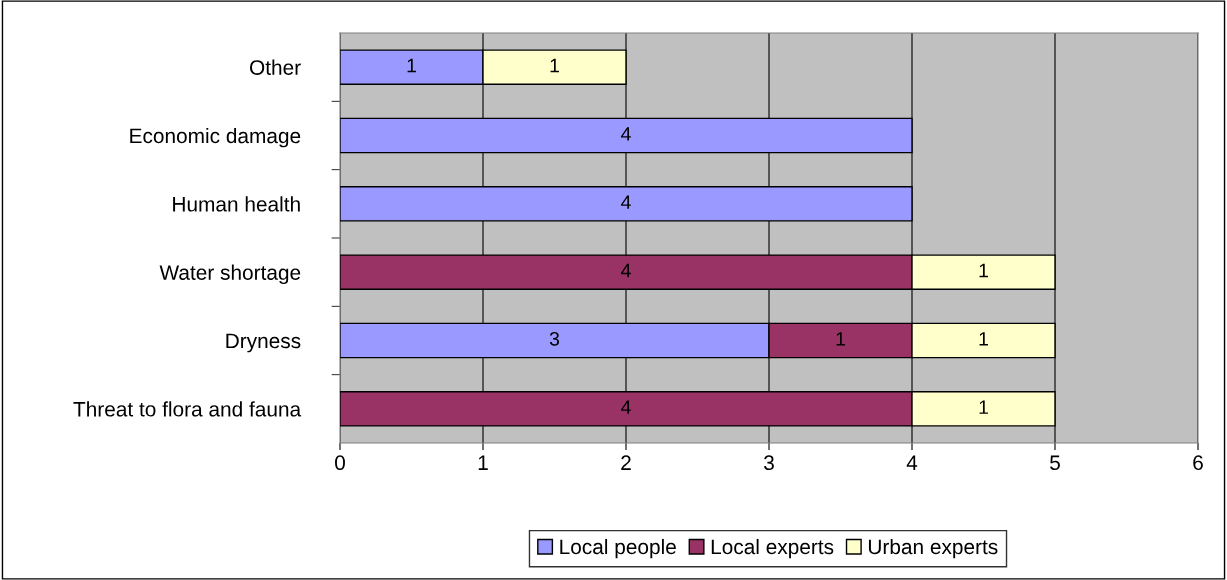 This screenshot has height=580, width=1227. What do you see at coordinates (554, 338) in the screenshot?
I see `data-label: 3` at bounding box center [554, 338].